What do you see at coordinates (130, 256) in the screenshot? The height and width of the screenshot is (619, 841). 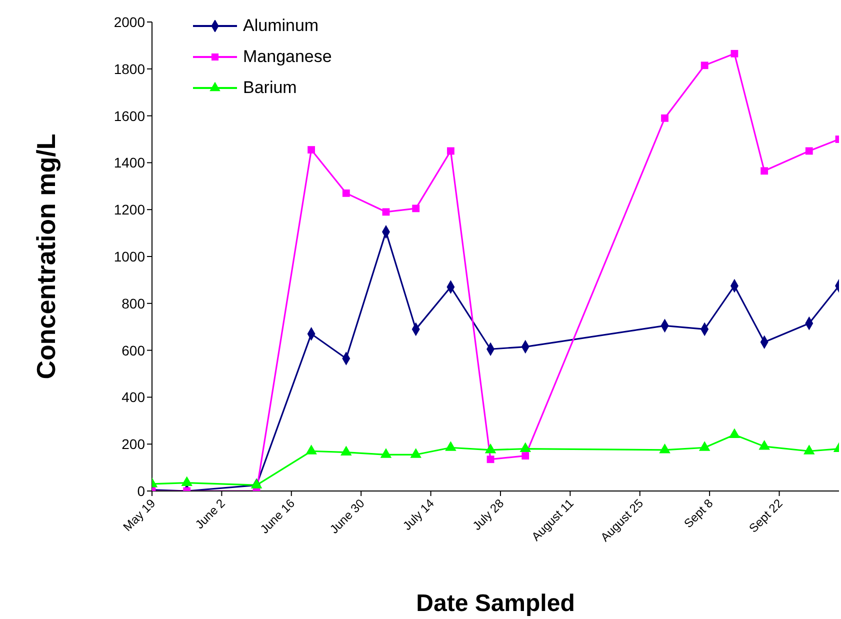 I see `y-tick-label: 1000` at bounding box center [130, 256].